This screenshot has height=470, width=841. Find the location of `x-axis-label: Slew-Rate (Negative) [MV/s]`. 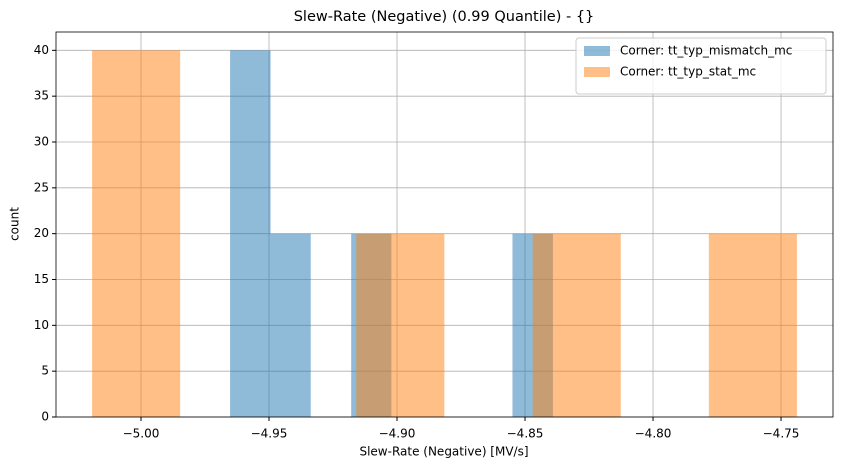

x-axis-label: Slew-Rate (Negative) [MV/s] is located at coordinates (443, 452).